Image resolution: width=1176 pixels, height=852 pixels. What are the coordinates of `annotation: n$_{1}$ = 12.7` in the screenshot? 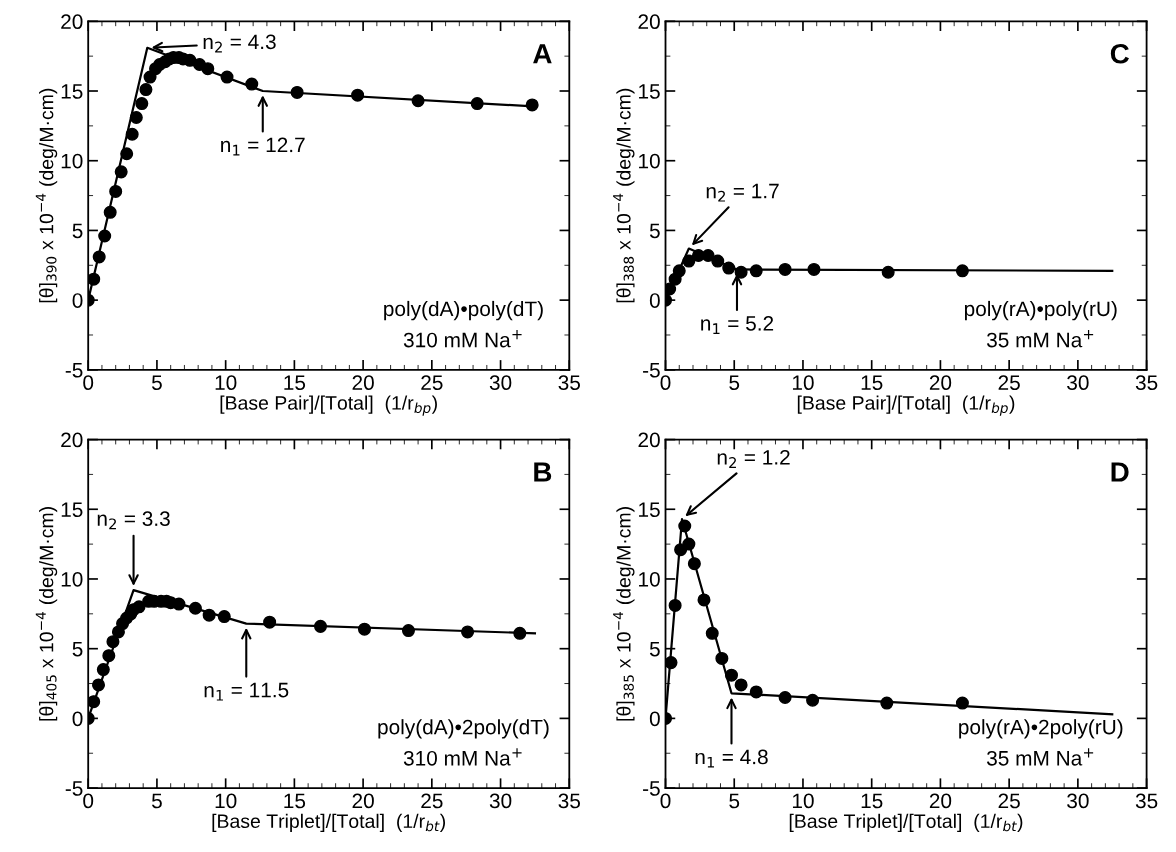 It's located at (263, 146).